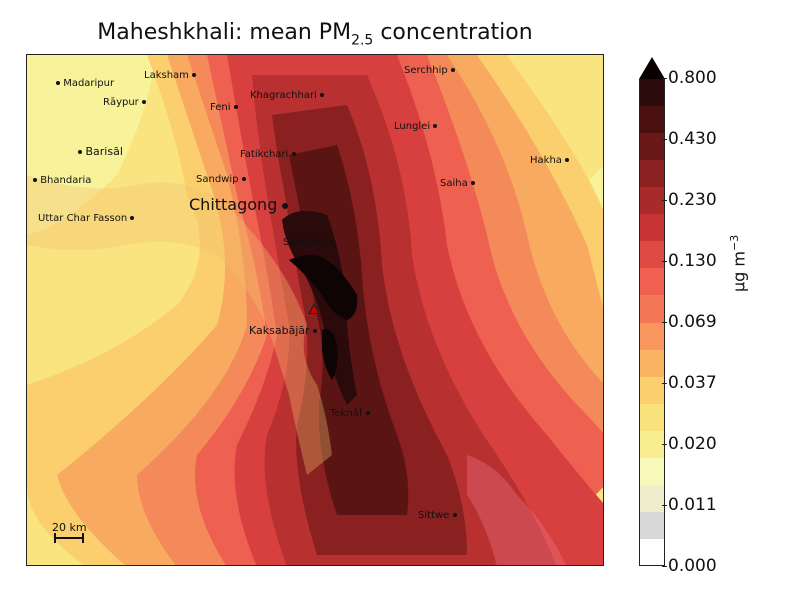  Describe the element at coordinates (100, 151) in the screenshot. I see `city-barisal: Barisāl` at that location.